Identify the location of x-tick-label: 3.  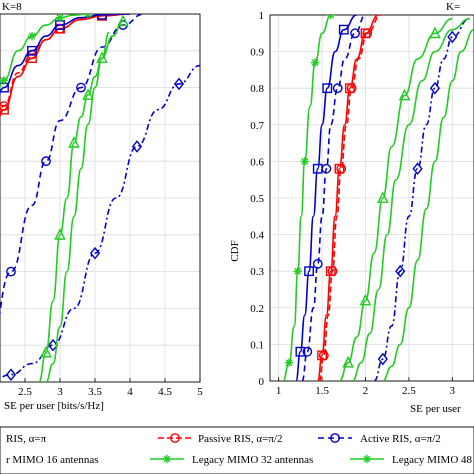
(60, 392).